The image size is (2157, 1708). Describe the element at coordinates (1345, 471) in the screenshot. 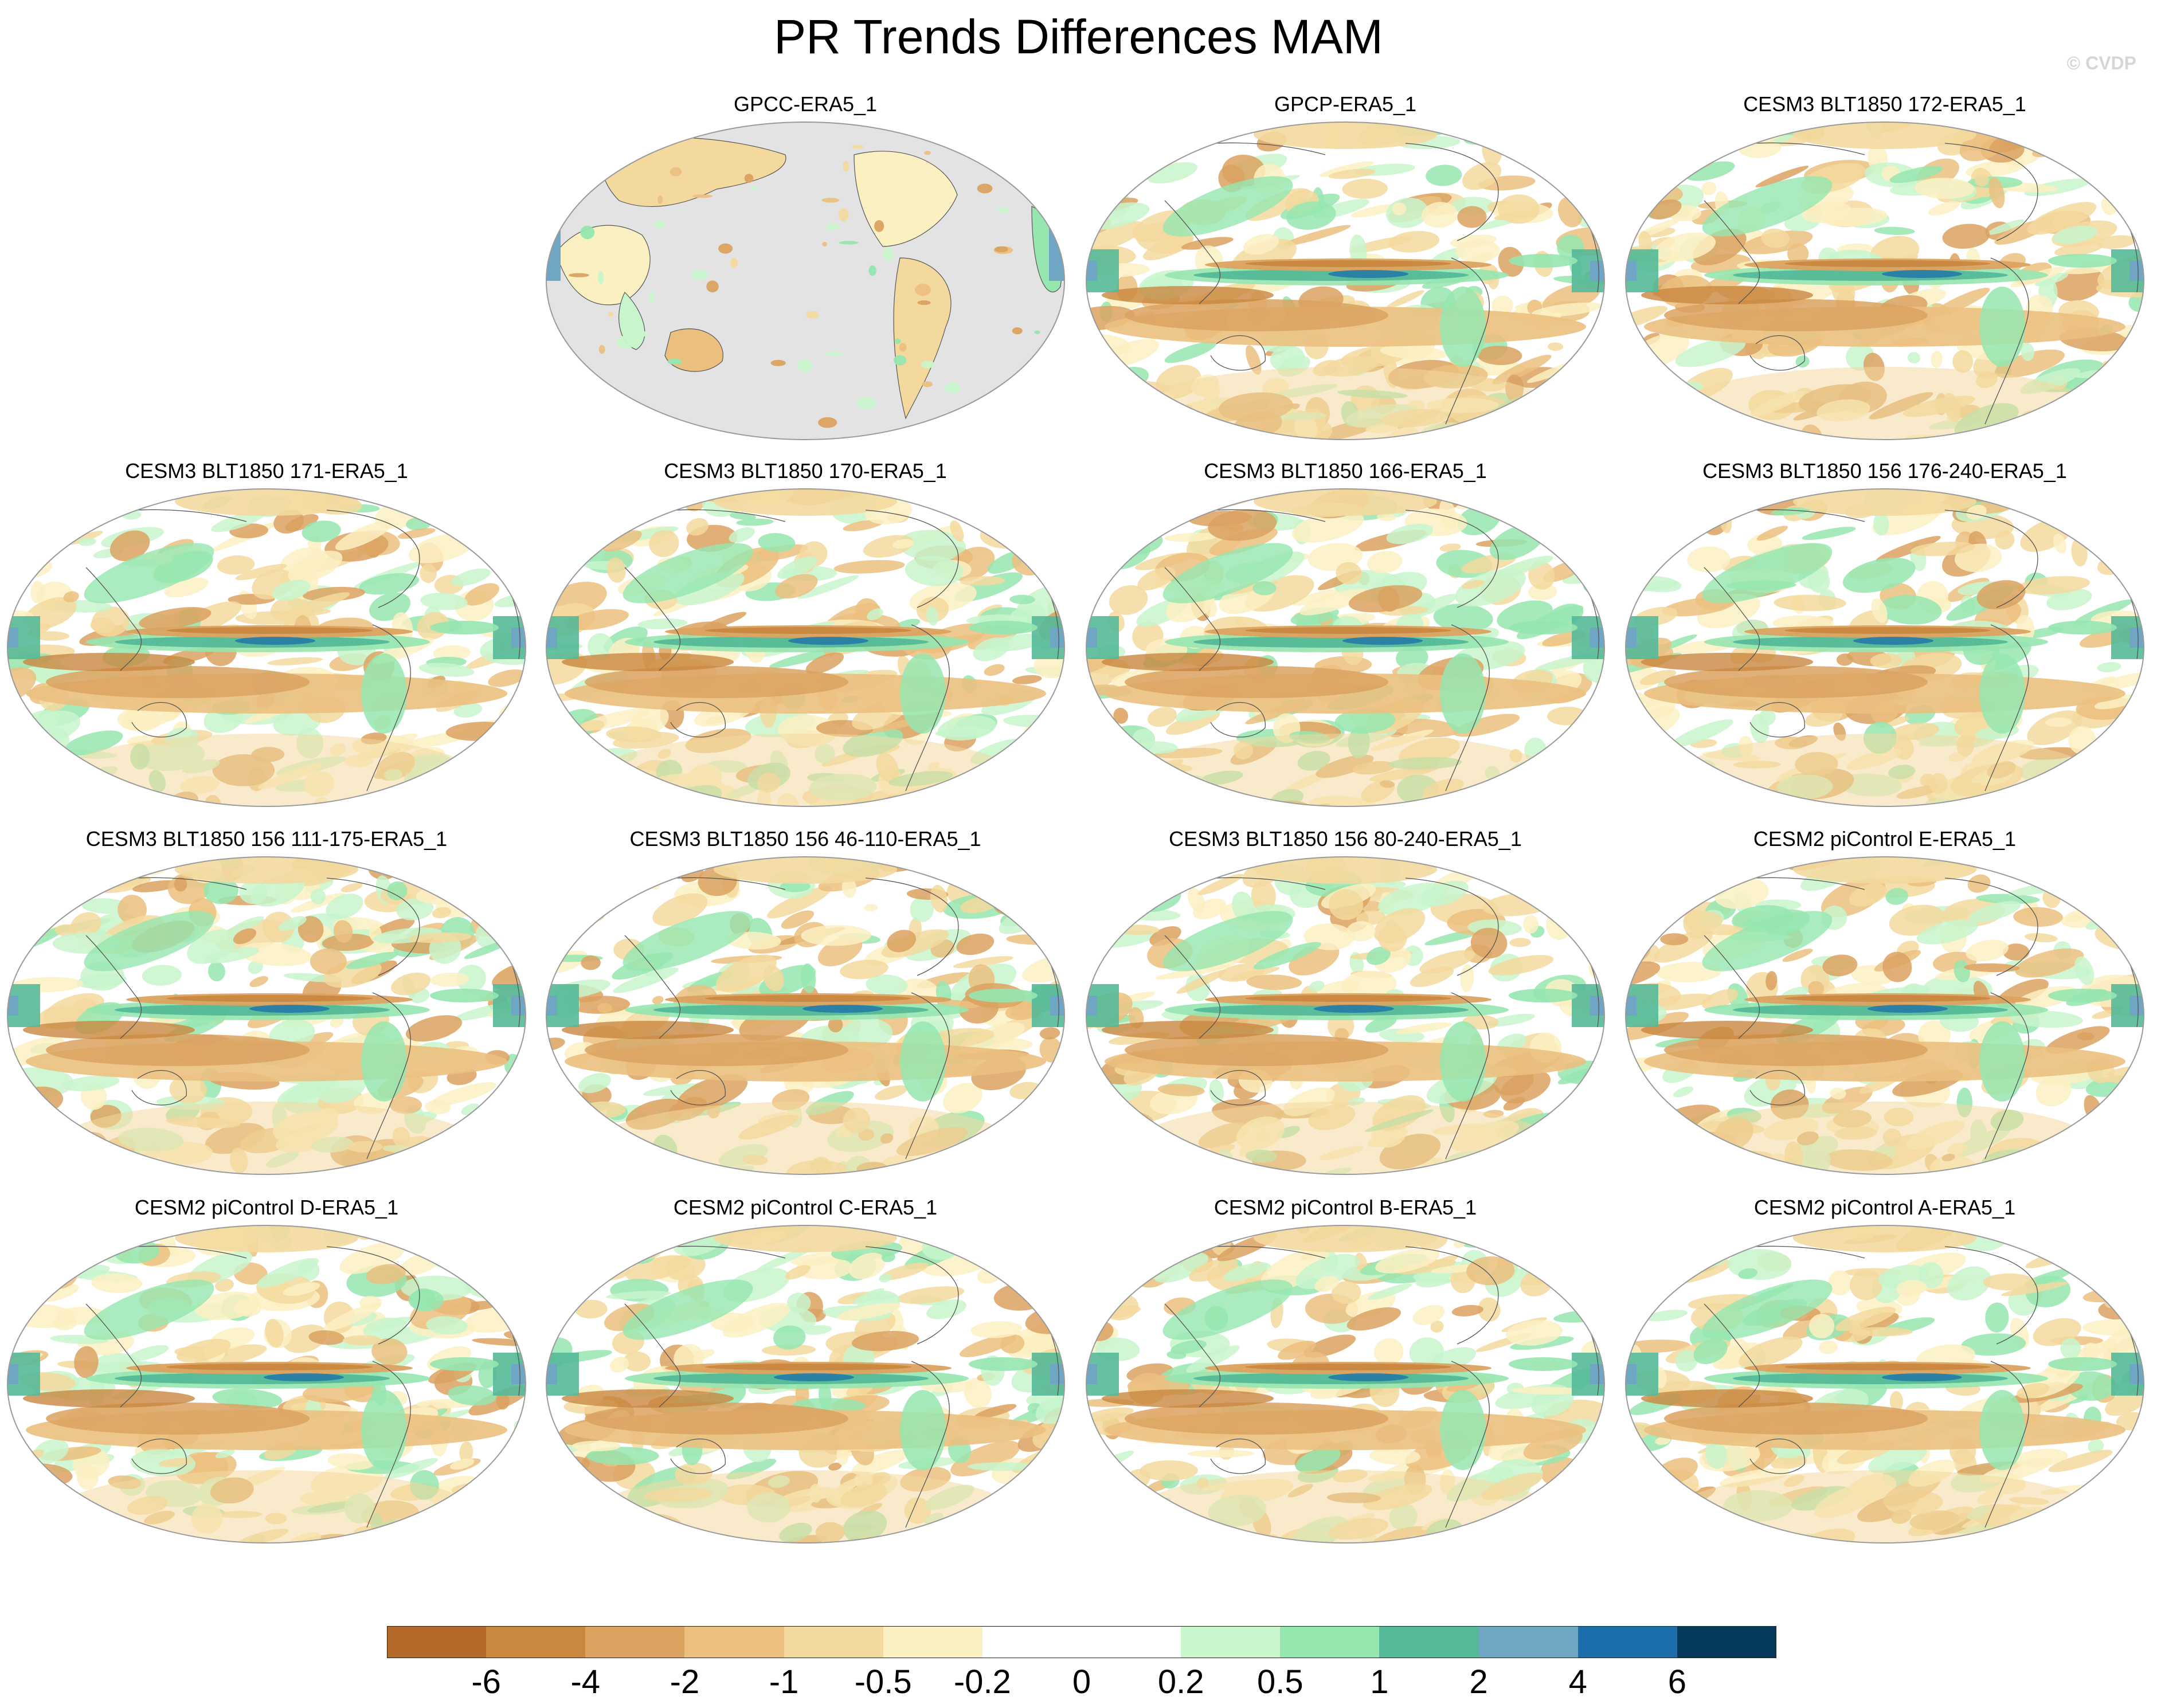

I see `panel-title: CESM3 BLT1850 166-ERA5_1` at that location.